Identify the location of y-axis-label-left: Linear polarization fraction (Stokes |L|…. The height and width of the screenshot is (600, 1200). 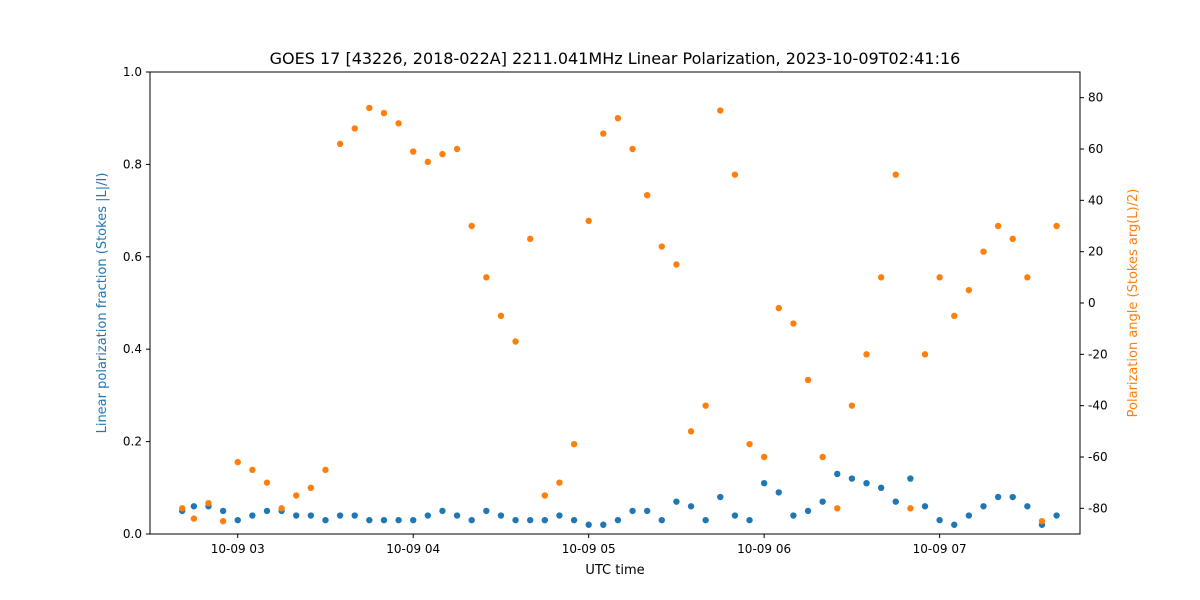
(102, 303).